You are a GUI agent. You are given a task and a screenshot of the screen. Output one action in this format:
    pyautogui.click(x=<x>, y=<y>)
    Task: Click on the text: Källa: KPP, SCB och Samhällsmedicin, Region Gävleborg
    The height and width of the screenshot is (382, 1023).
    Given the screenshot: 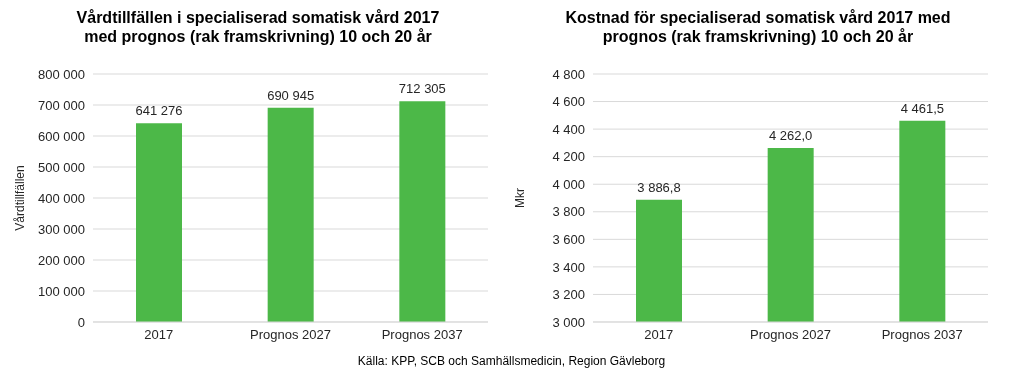 What is the action you would take?
    pyautogui.click(x=511, y=361)
    